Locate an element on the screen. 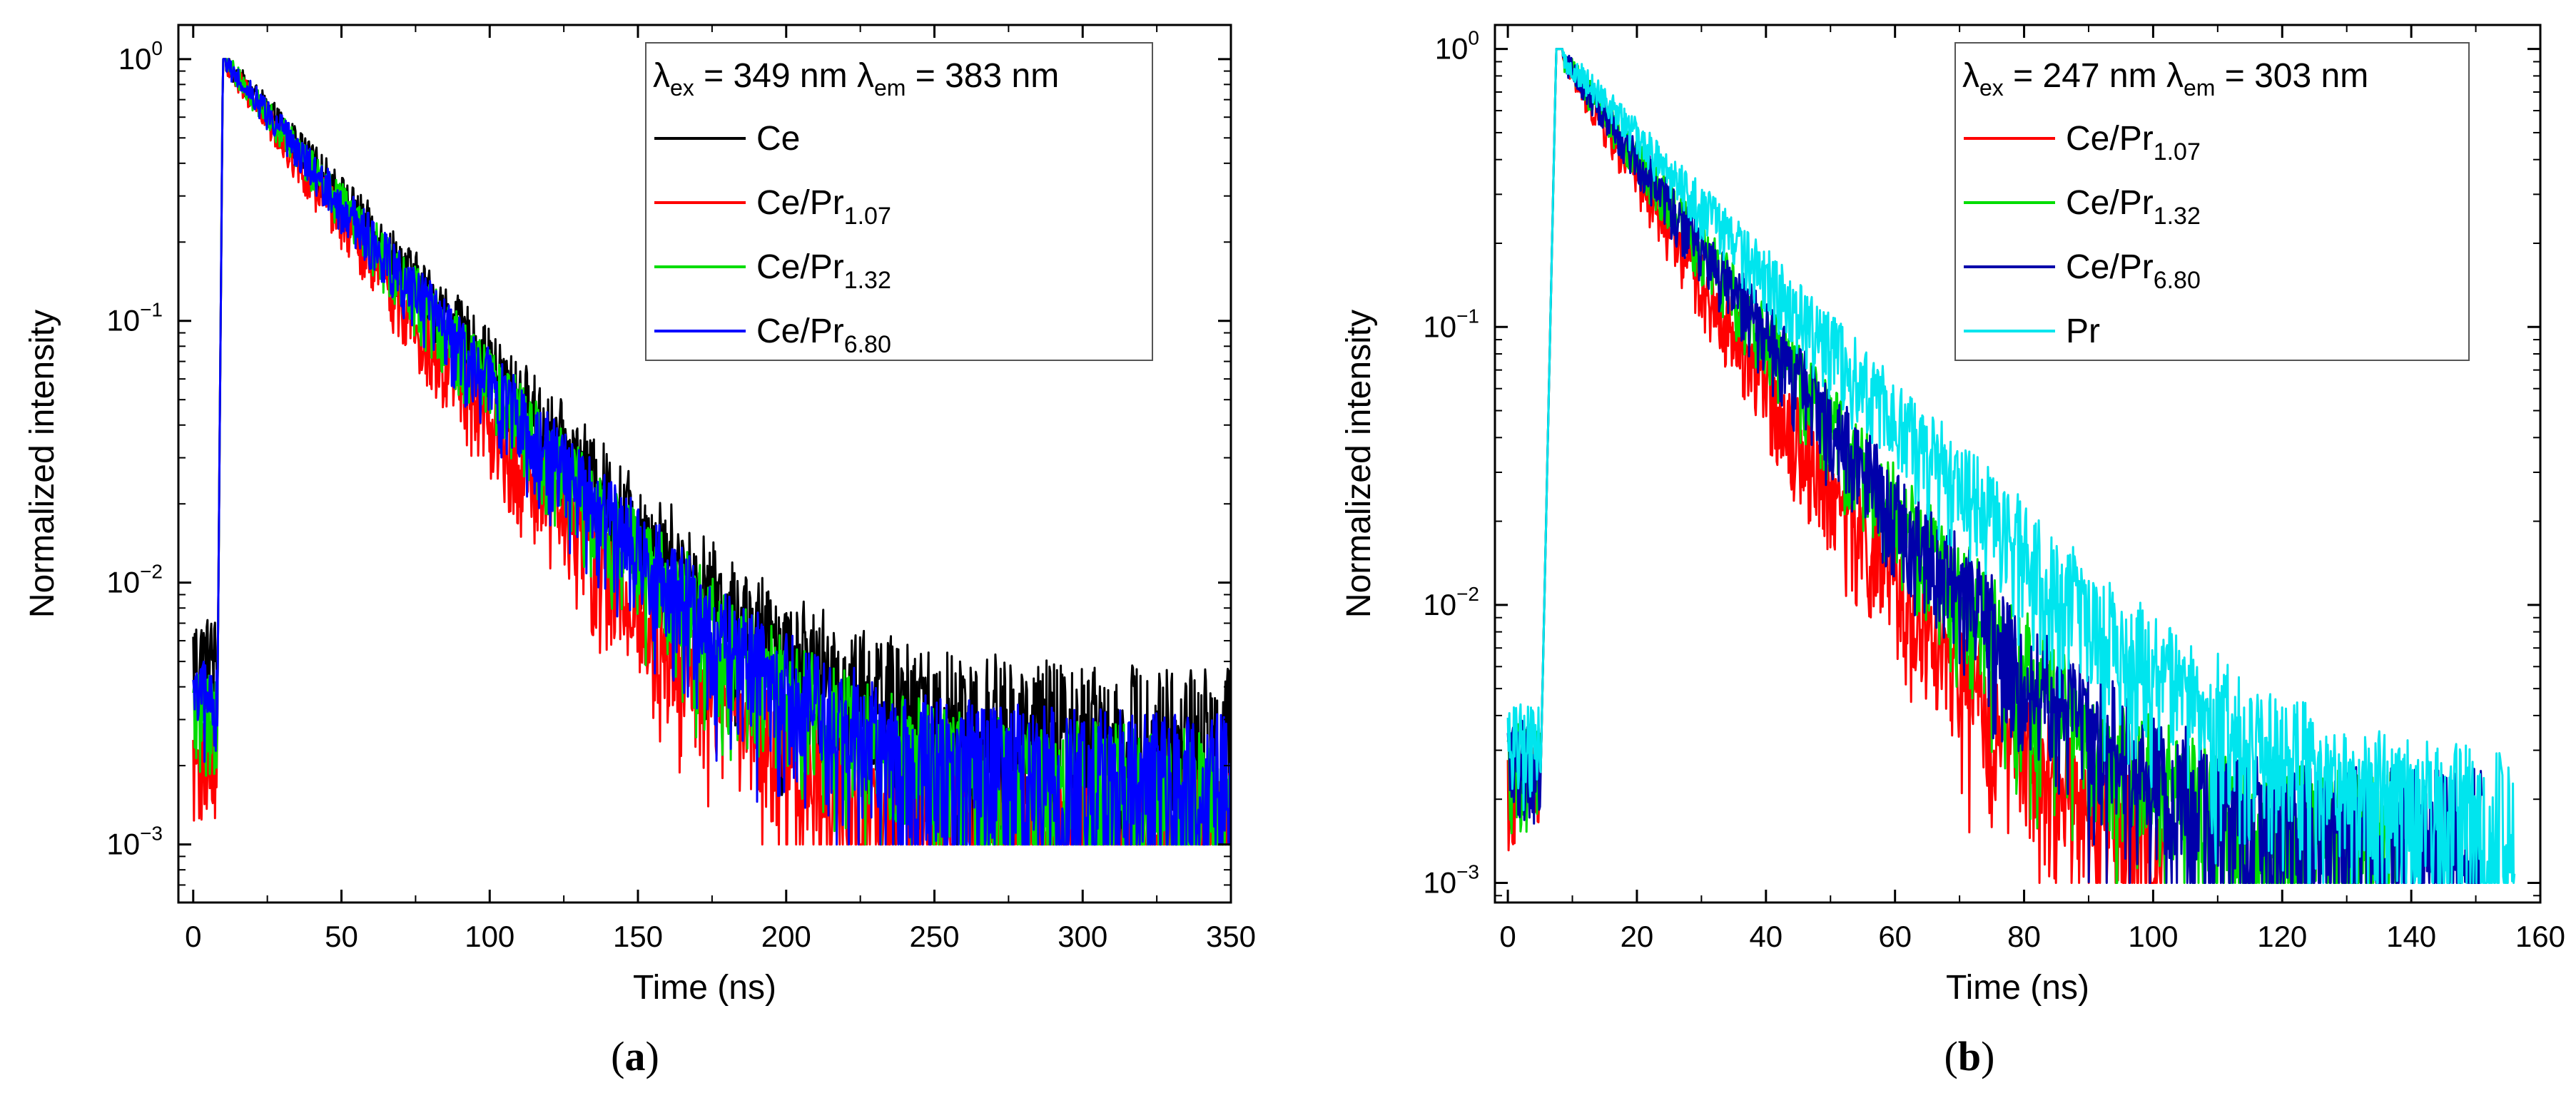 Image resolution: width=2576 pixels, height=1098 pixels. caption-letter: b is located at coordinates (1970, 1056).